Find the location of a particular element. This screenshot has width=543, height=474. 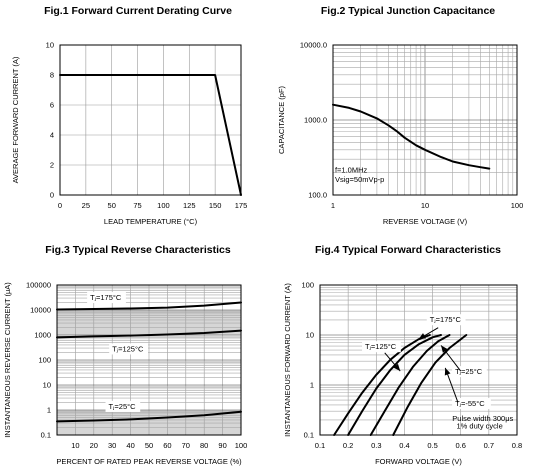

y-axis-label: AVERAGE FORWARD CURRENT (A) is located at coordinates (15, 119).